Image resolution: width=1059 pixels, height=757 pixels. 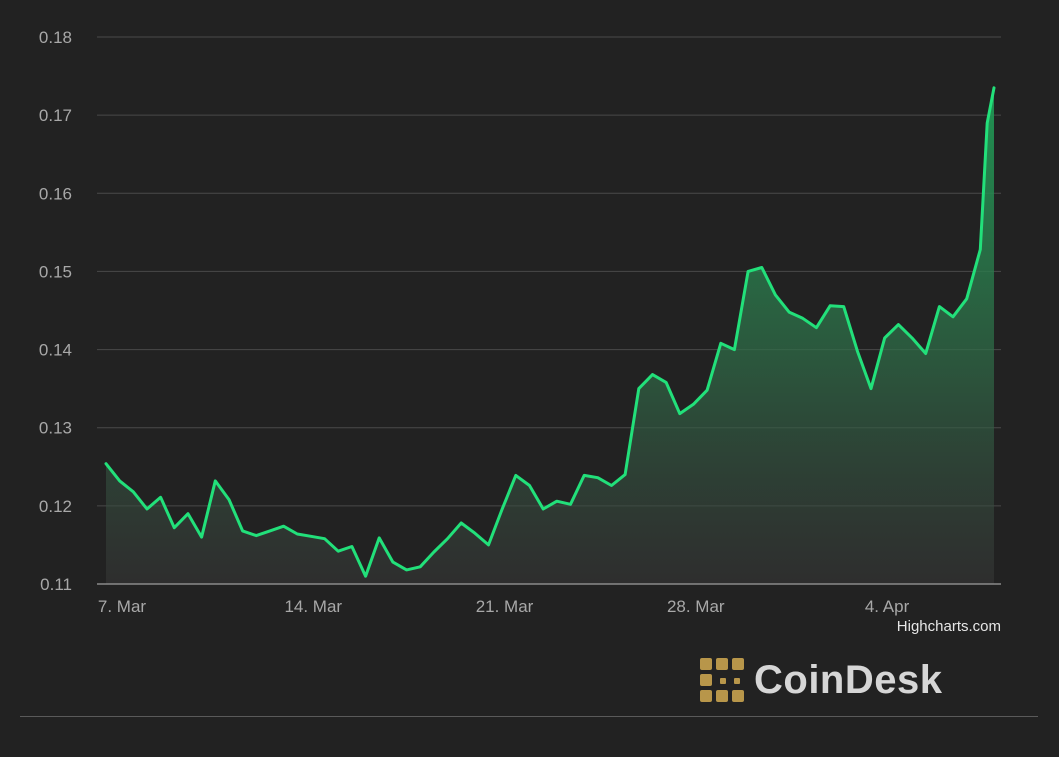 I want to click on y-axis: 0.18 0.17 0.16 0.15 0.14 0.13 0.12 0.11, so click(x=55, y=311).